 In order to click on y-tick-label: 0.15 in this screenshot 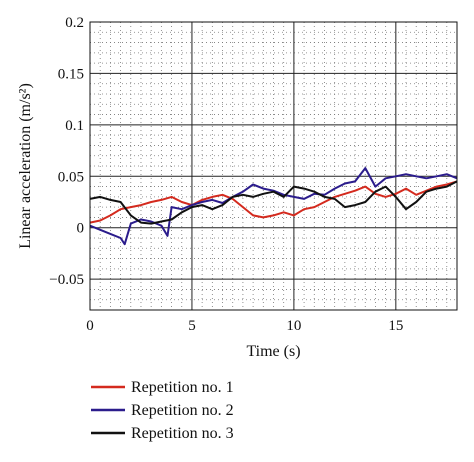, I will do `click(71, 74)`.